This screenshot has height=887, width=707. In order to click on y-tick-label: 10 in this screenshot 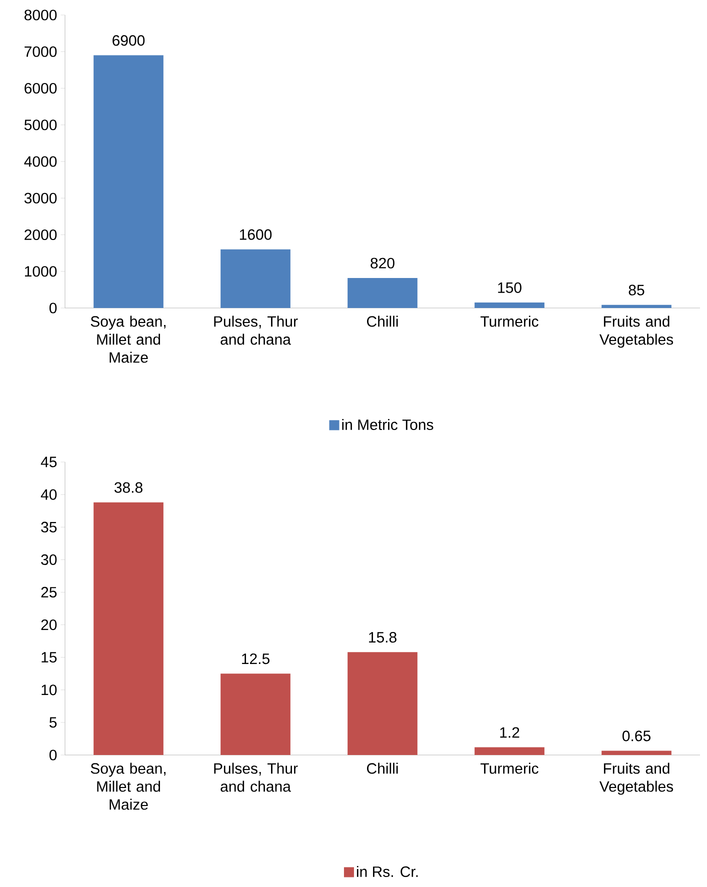, I will do `click(49, 690)`.